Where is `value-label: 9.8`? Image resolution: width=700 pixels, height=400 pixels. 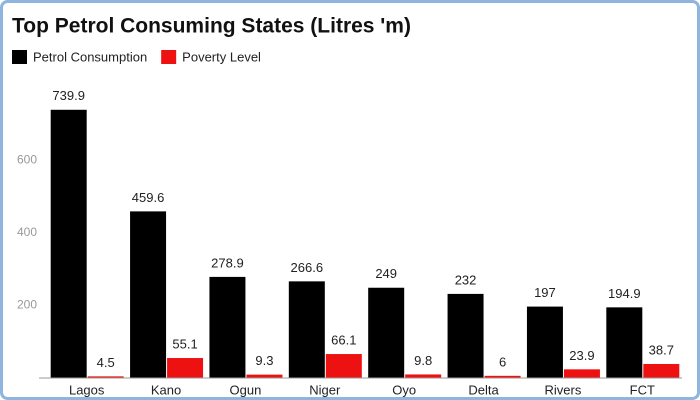
value-label: 9.8 is located at coordinates (423, 360).